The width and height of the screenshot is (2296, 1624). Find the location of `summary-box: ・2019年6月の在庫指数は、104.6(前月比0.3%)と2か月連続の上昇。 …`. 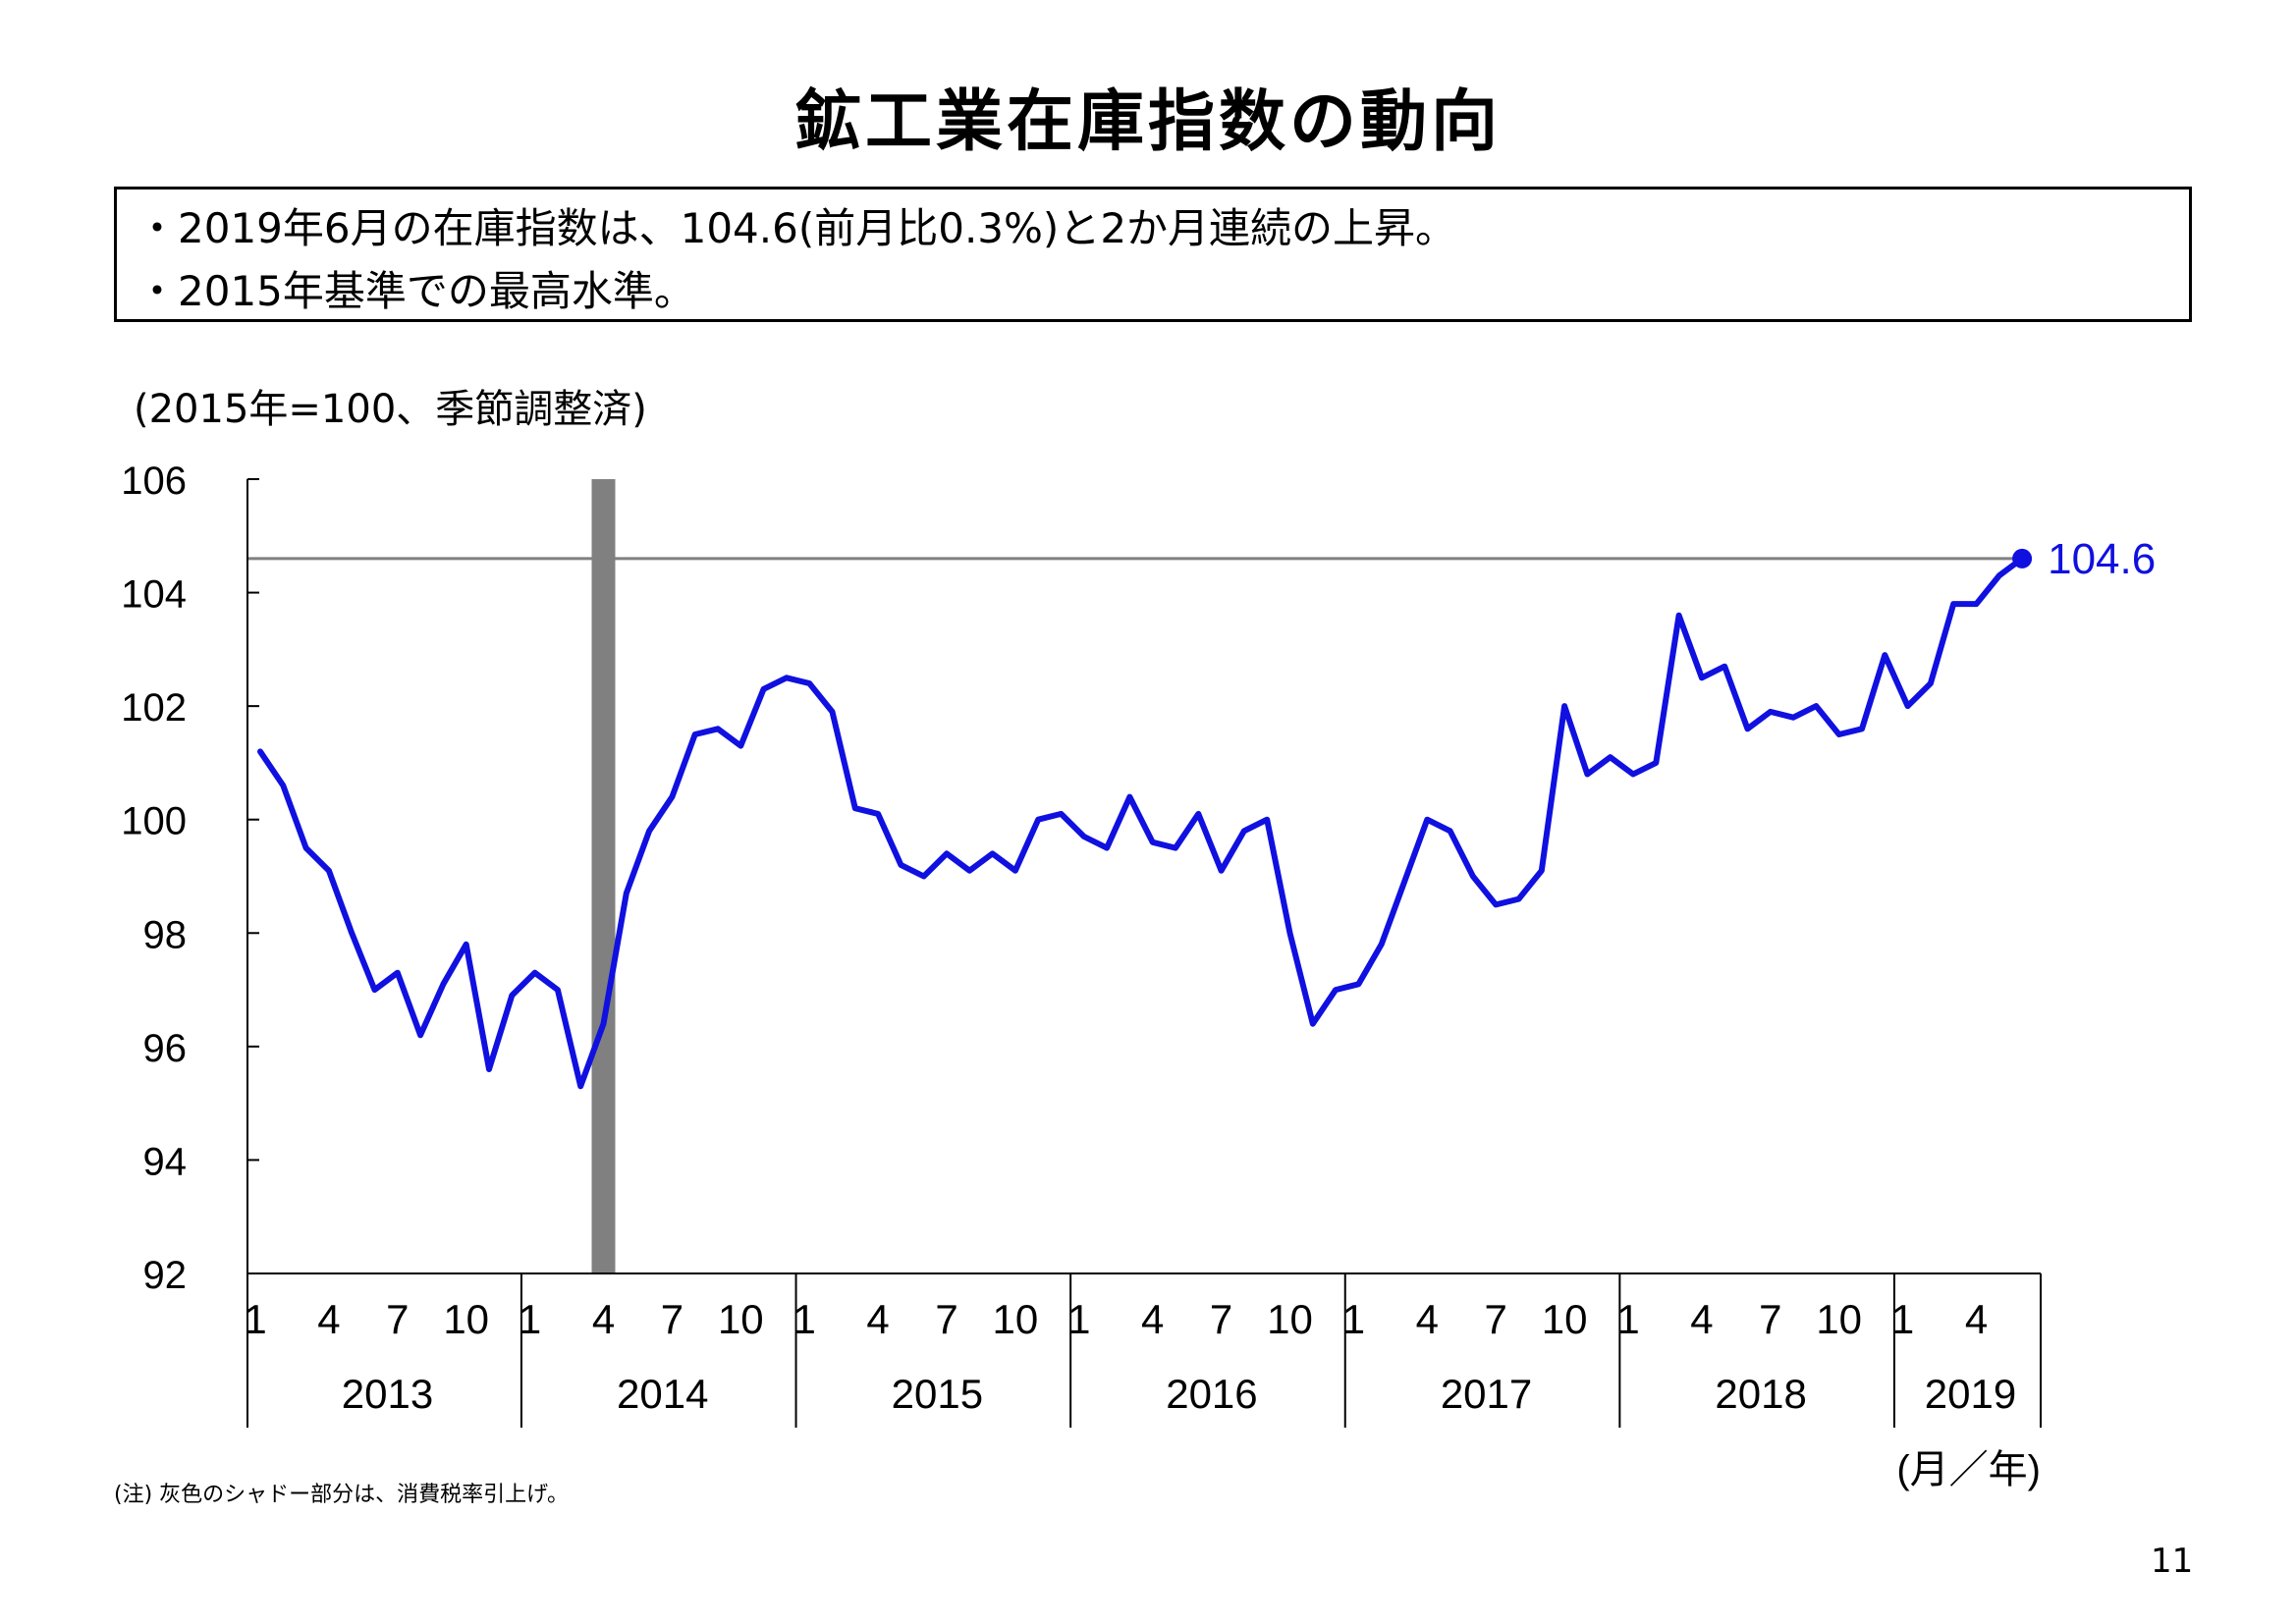

summary-box: ・2019年6月の在庫指数は、104.6(前月比0.3%)と2か月連続の上昇。 … is located at coordinates (1153, 254).